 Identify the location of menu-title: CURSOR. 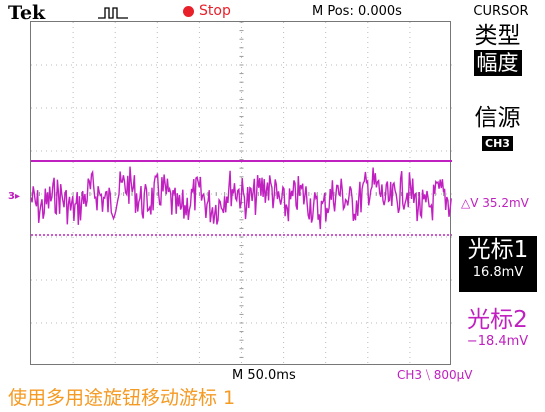
(501, 11).